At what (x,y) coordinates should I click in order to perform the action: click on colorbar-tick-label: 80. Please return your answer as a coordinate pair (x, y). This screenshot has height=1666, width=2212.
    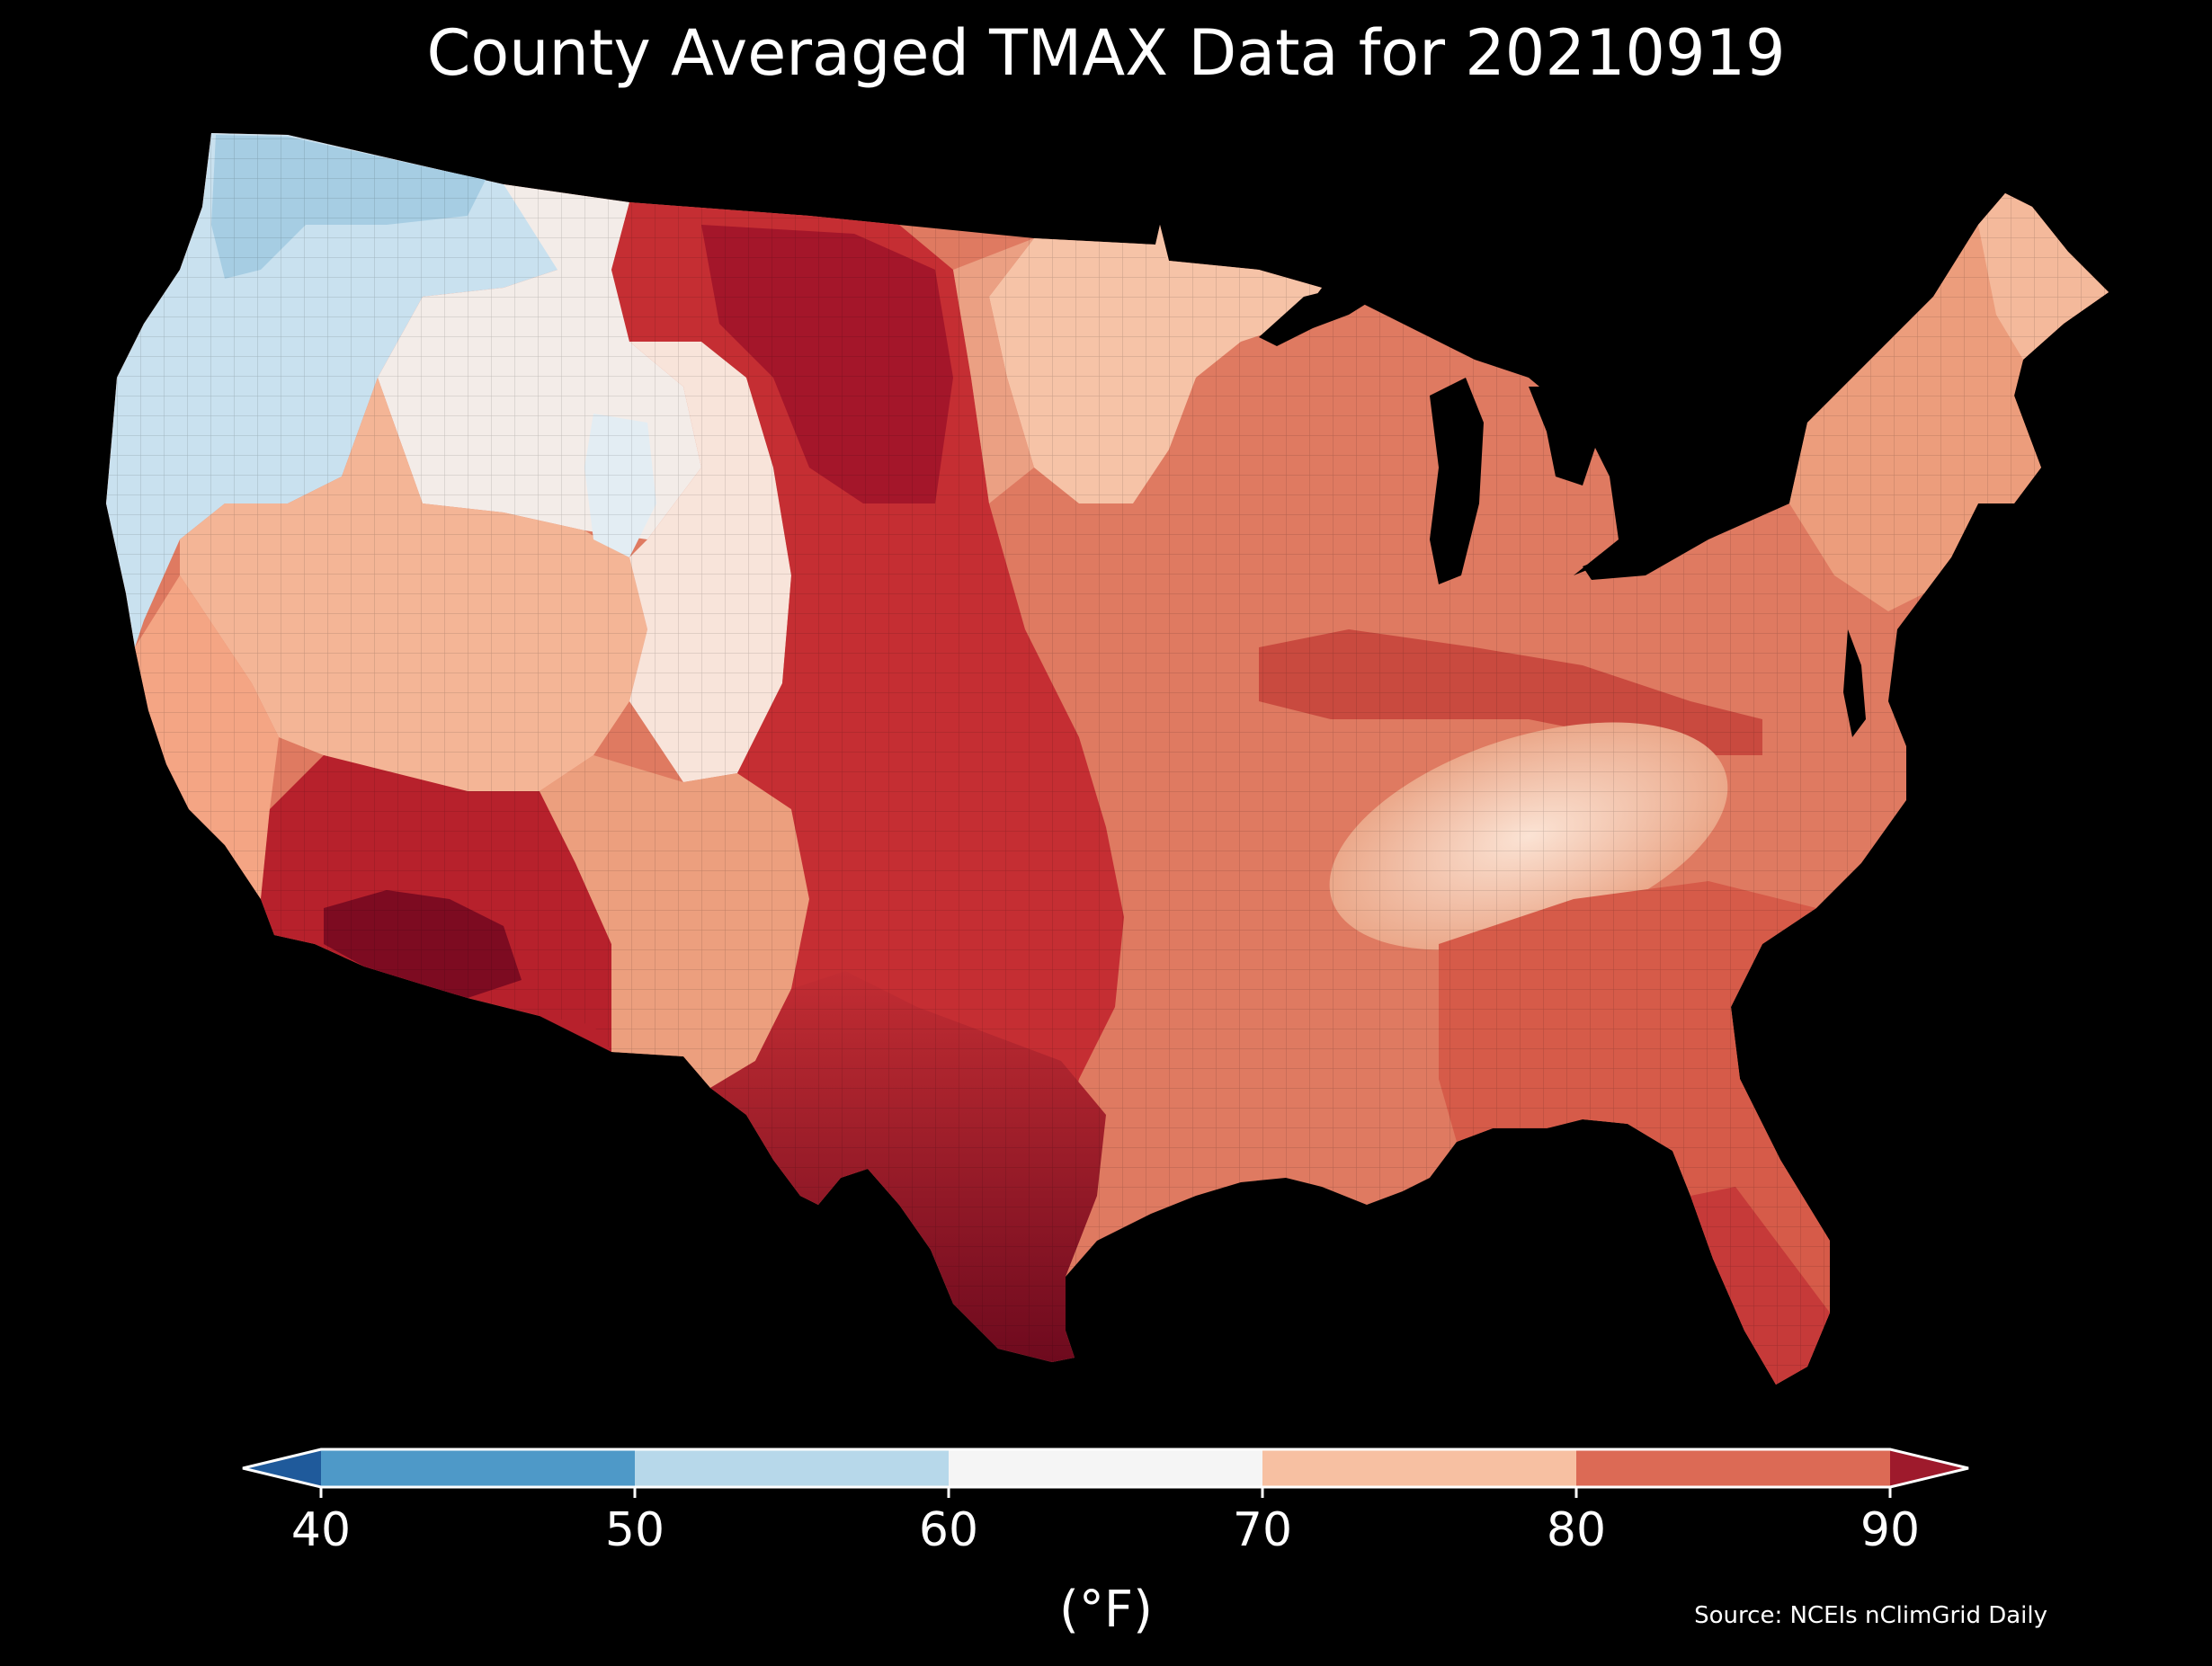
    Looking at the image, I should click on (1576, 1530).